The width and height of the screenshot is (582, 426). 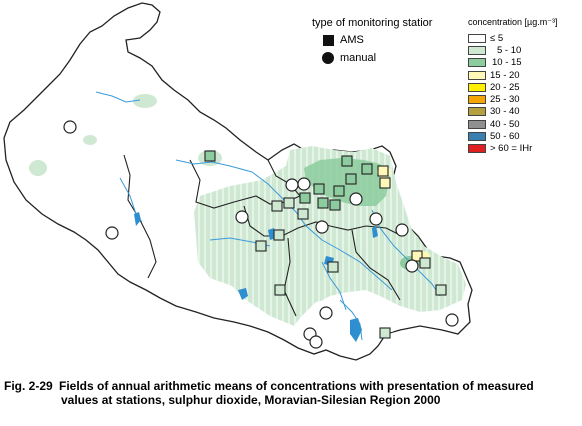 I want to click on legend-class-label: 15 - 20, so click(x=505, y=75).